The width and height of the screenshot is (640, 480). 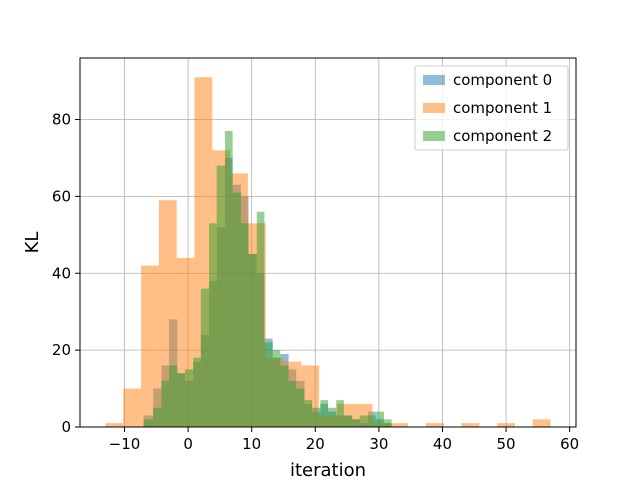 What do you see at coordinates (569, 444) in the screenshot?
I see `x-tick-label: 60` at bounding box center [569, 444].